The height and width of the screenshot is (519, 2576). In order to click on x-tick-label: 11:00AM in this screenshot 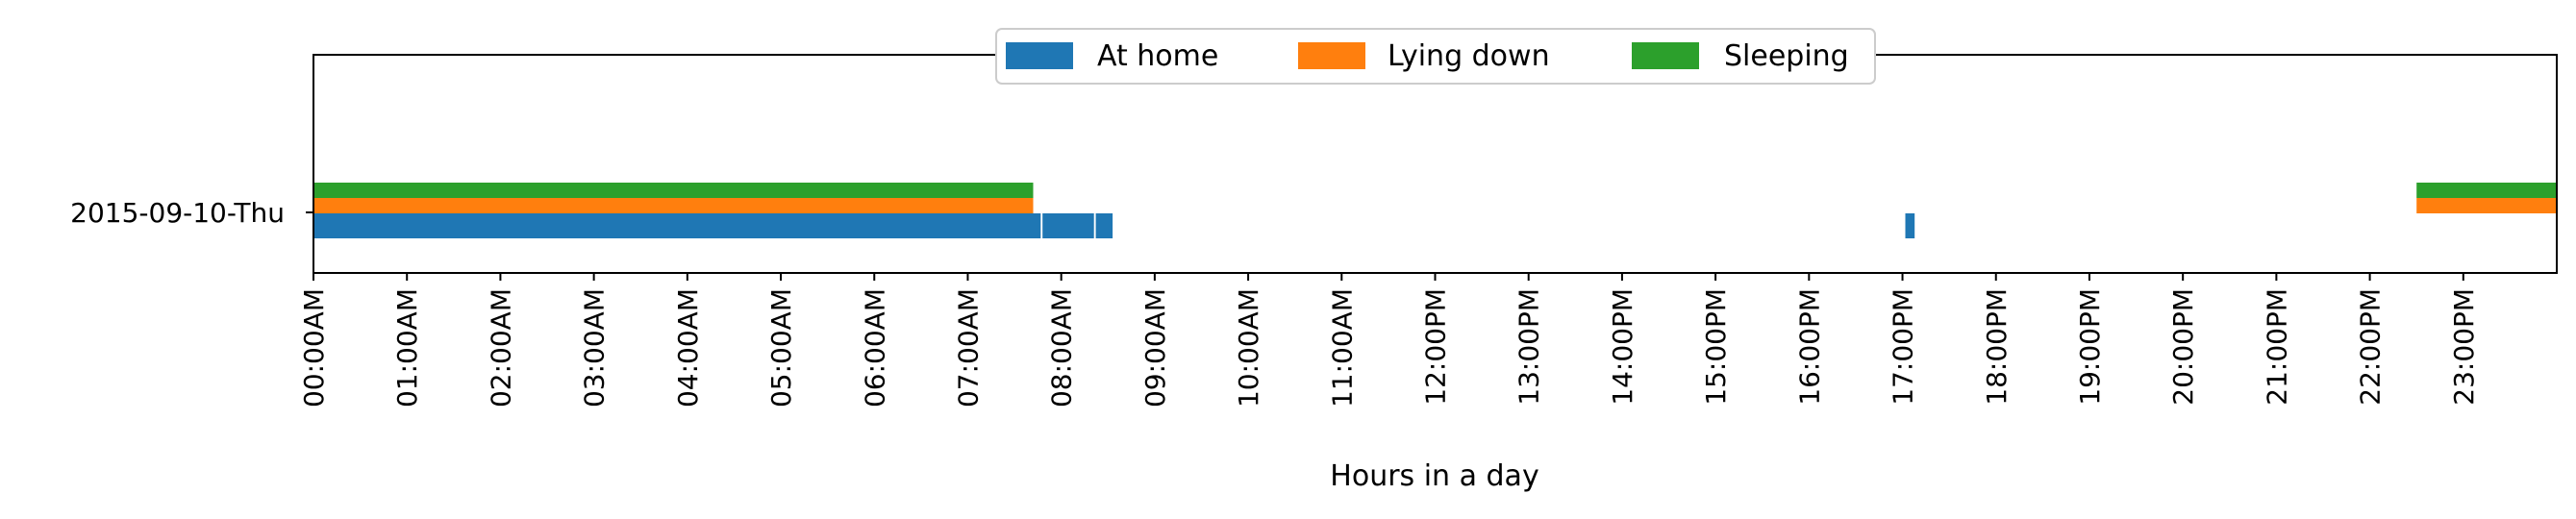, I will do `click(1342, 348)`.